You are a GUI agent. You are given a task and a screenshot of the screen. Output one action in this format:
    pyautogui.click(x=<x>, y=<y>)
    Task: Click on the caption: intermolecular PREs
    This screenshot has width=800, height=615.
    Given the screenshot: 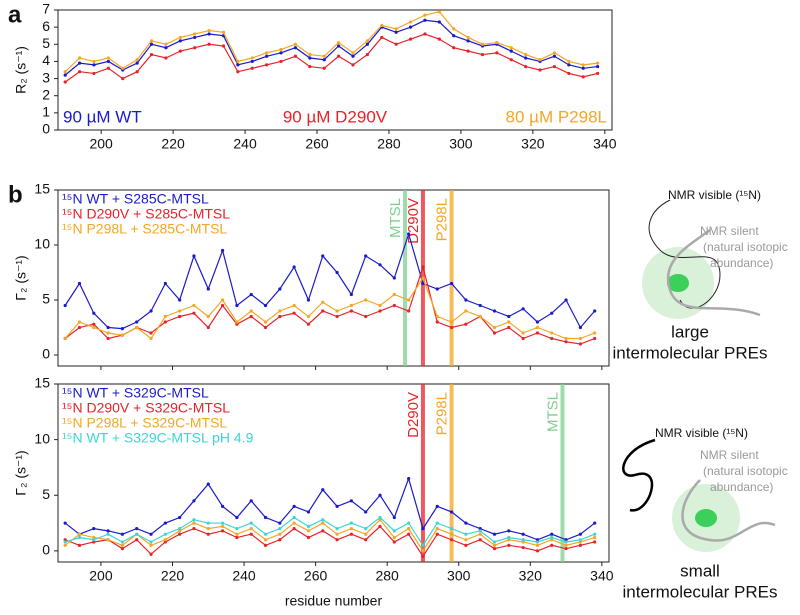 What is the action you would take?
    pyautogui.click(x=690, y=352)
    